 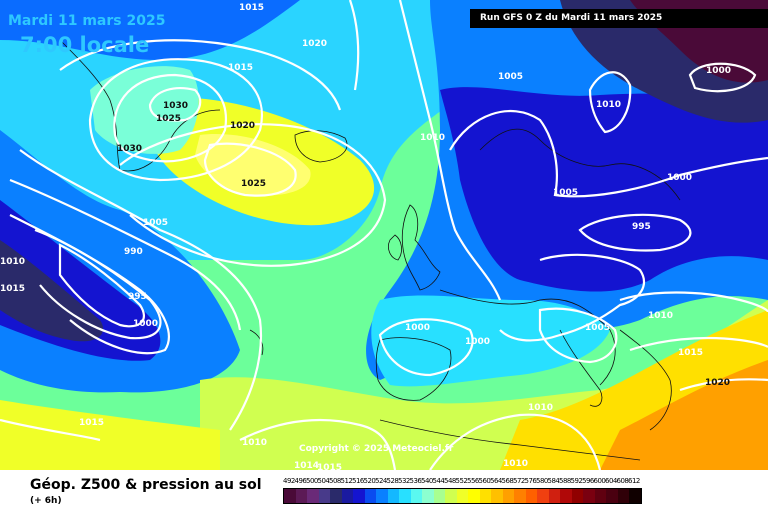 I want to click on isobar-1010-east, so click(x=693, y=302).